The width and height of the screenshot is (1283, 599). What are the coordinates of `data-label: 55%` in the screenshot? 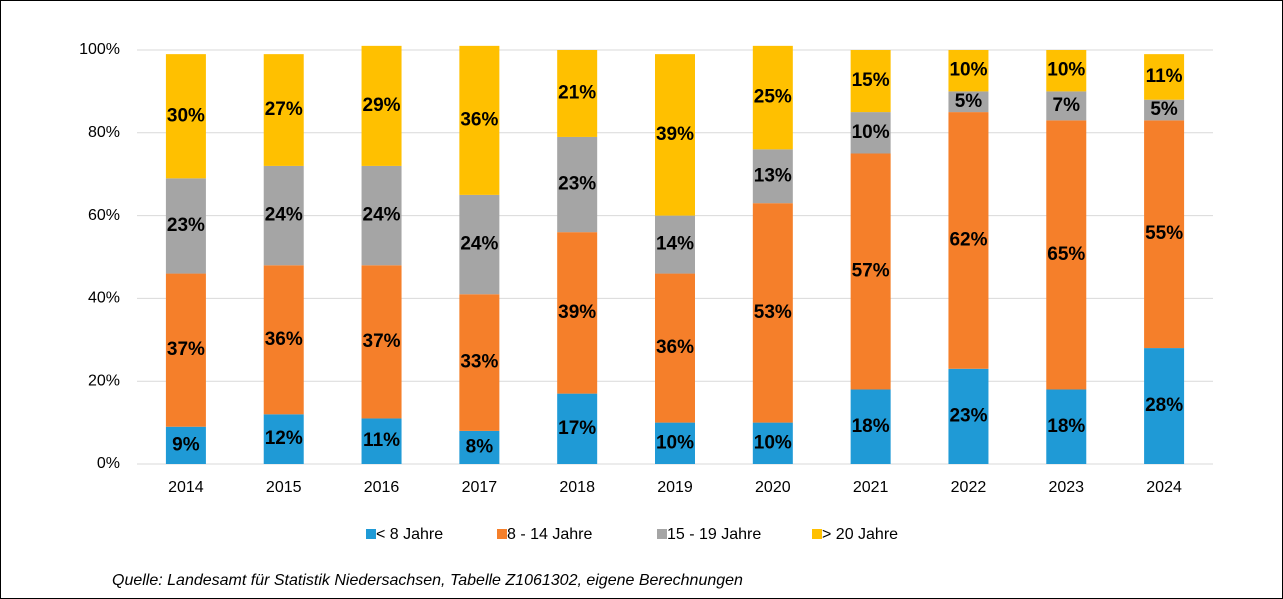 It's located at (1164, 233).